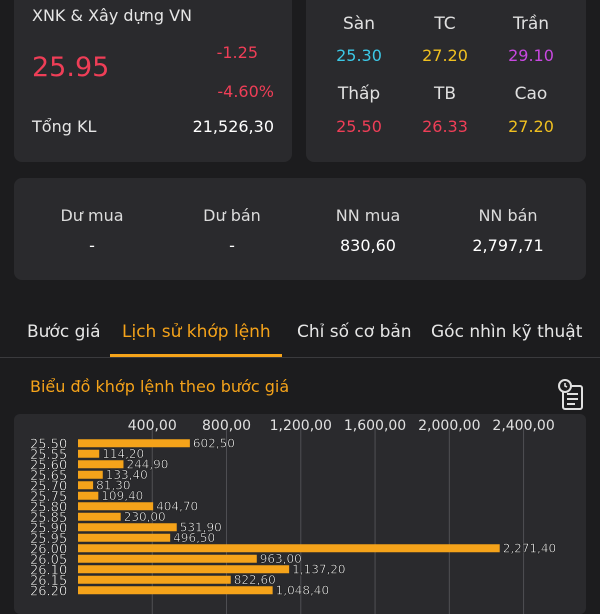 Image resolution: width=600 pixels, height=614 pixels. Describe the element at coordinates (147, 464) in the screenshot. I see `bar-value-label: 244,90` at that location.